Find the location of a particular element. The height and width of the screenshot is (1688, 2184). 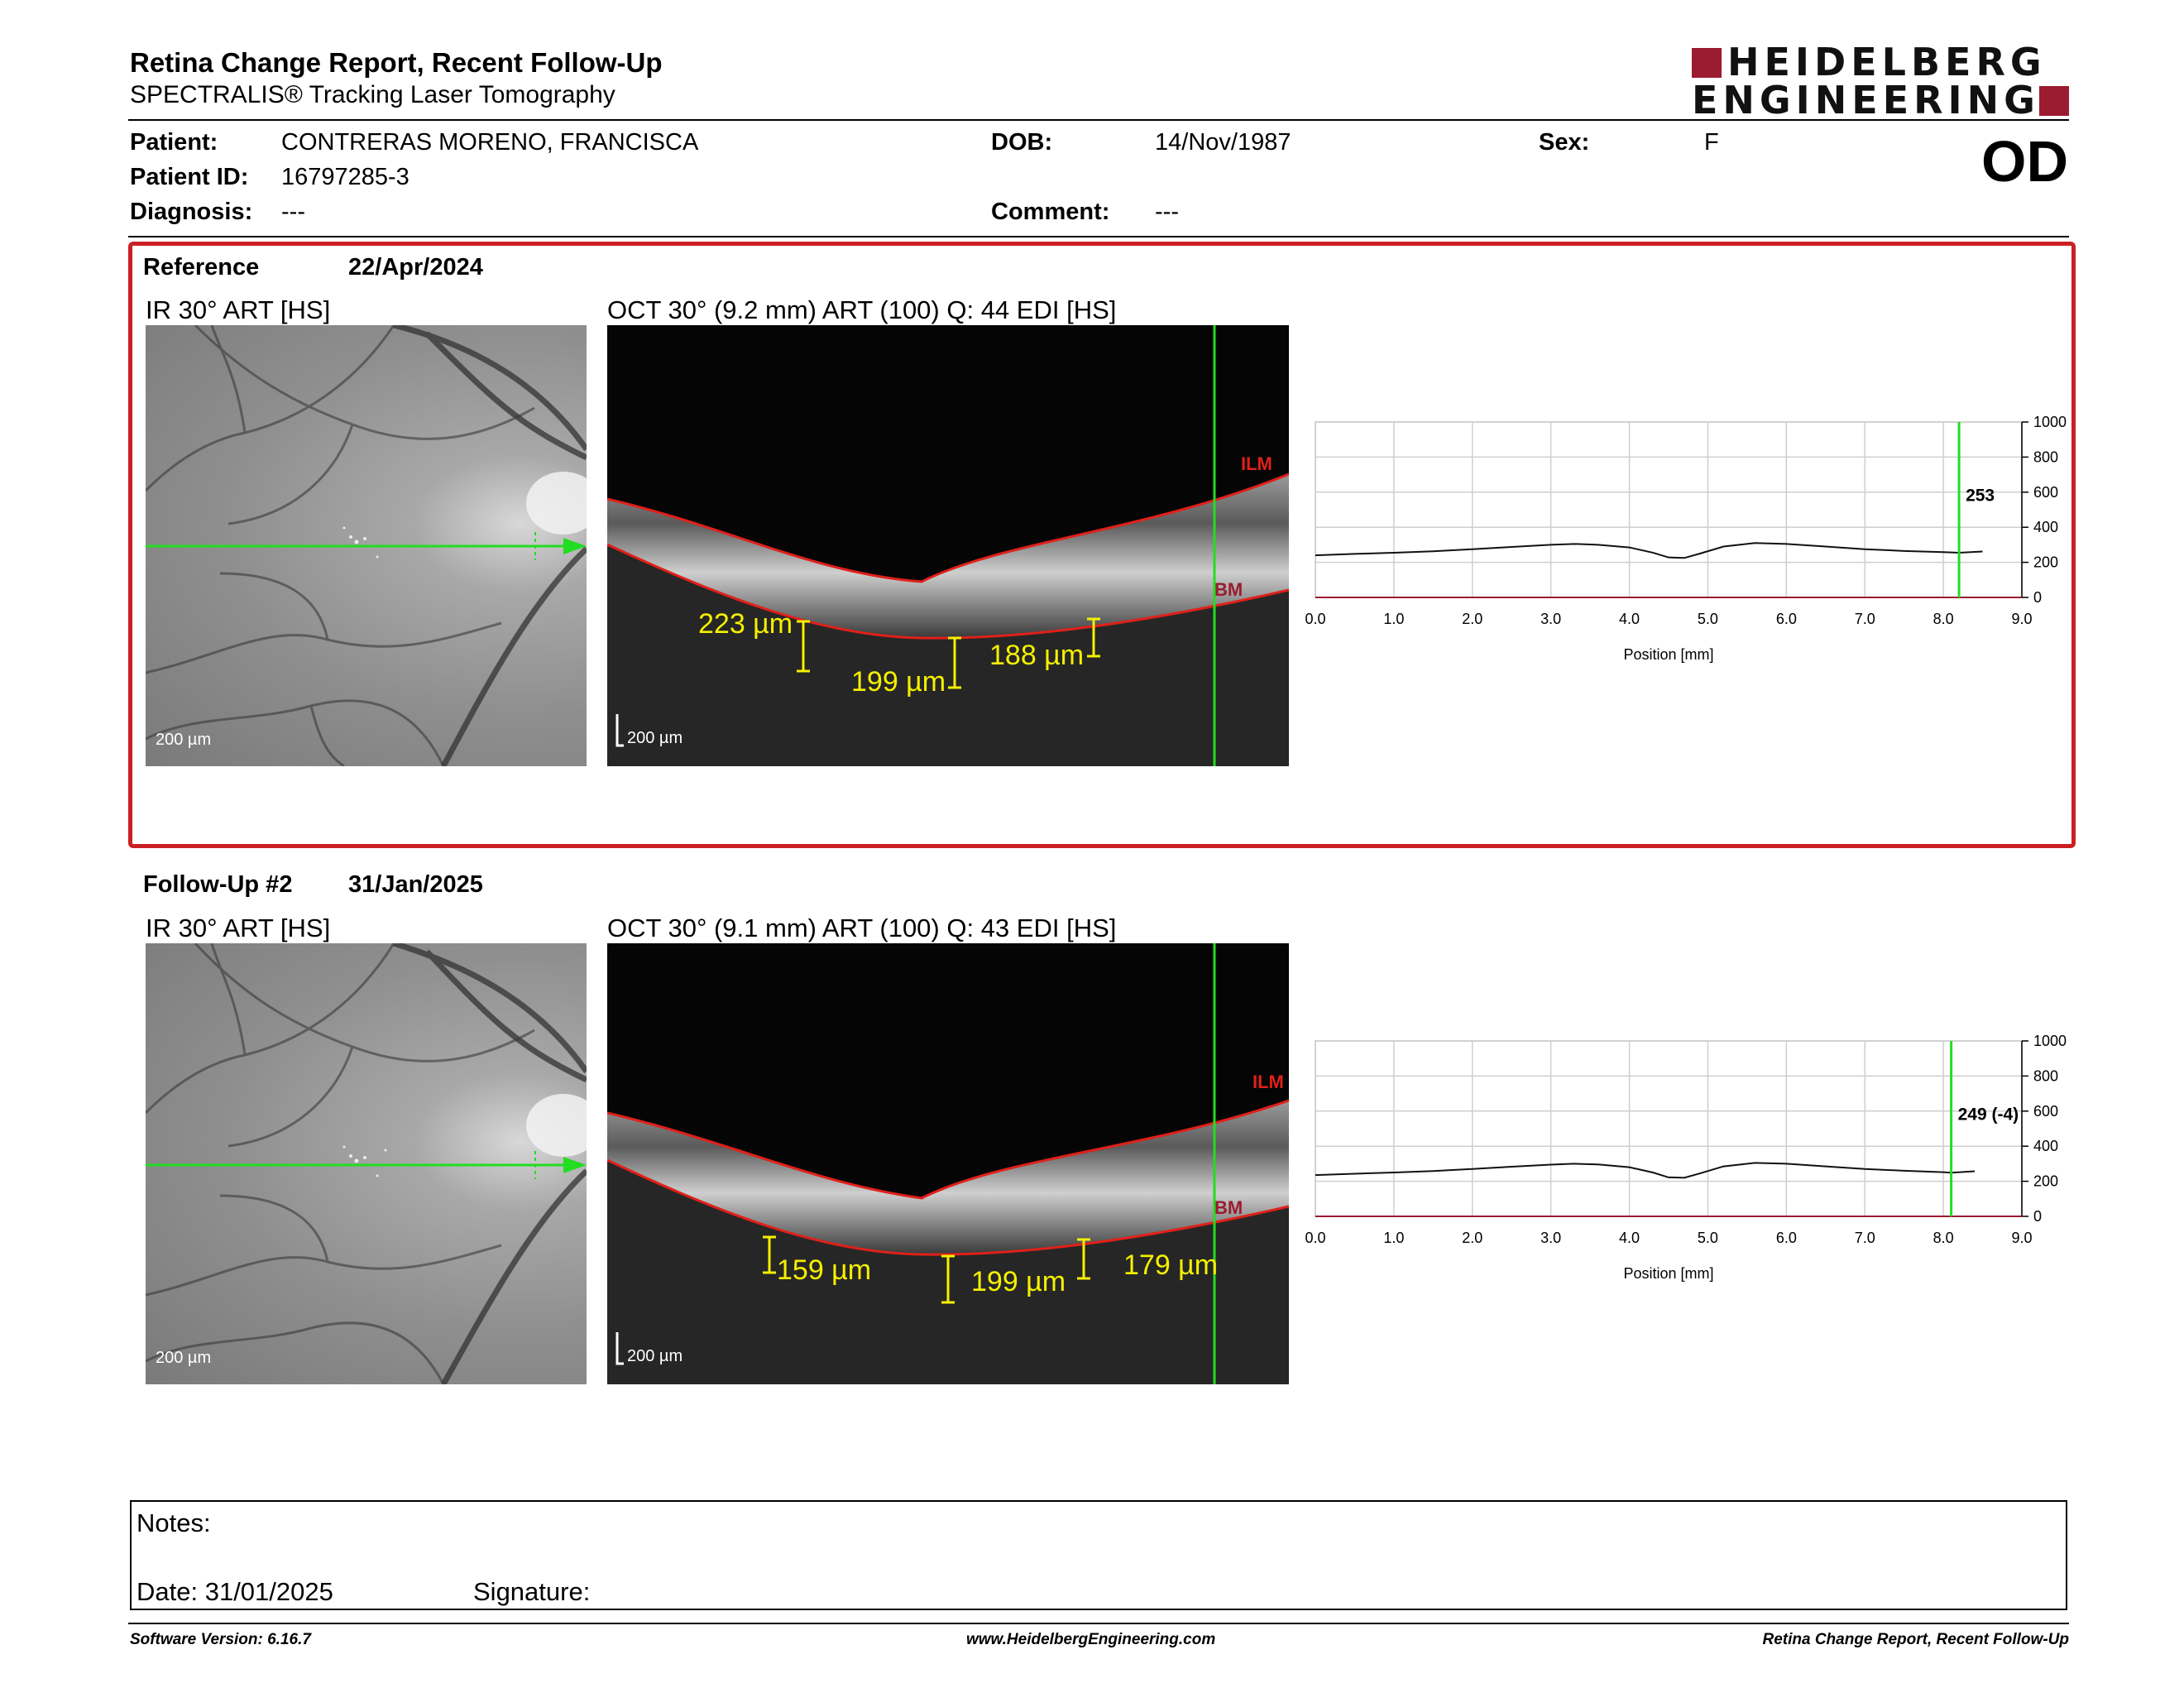

logo-text-line2: ENGINEERING is located at coordinates (1866, 100).